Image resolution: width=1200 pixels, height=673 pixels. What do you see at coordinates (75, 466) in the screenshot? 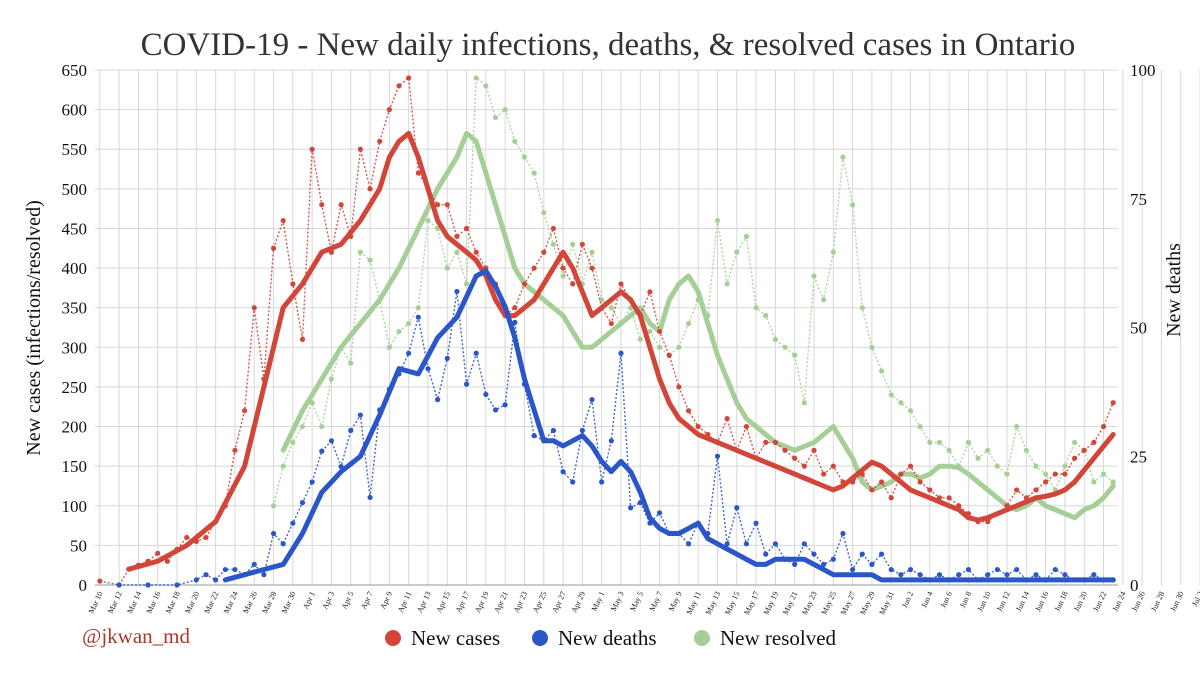
I see `y-tick-label: 150` at bounding box center [75, 466].